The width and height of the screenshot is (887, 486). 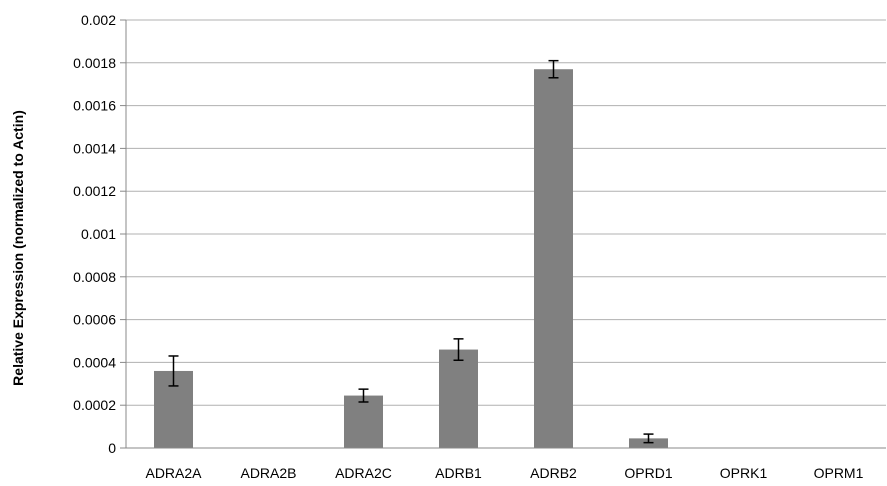 What do you see at coordinates (94, 191) in the screenshot?
I see `y-tick-label: 0.0012` at bounding box center [94, 191].